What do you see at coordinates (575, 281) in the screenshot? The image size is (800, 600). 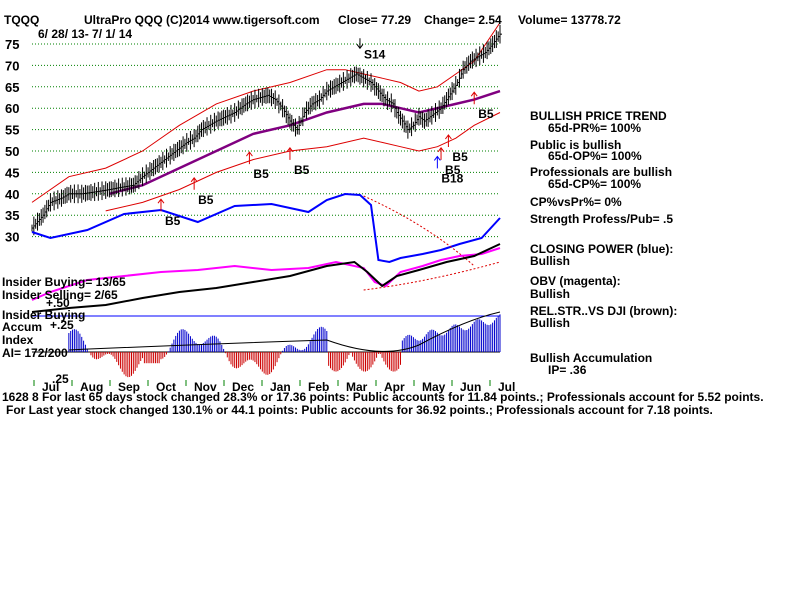 I see `right-panel-line: OBV (magenta):` at bounding box center [575, 281].